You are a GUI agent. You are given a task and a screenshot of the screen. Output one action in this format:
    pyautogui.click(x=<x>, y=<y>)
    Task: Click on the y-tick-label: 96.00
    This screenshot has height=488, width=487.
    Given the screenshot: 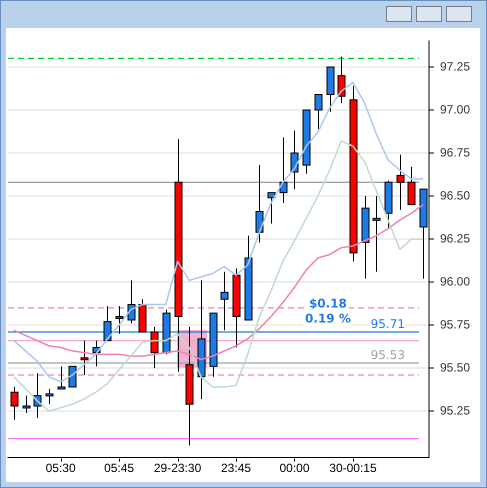 What is the action you would take?
    pyautogui.click(x=455, y=281)
    